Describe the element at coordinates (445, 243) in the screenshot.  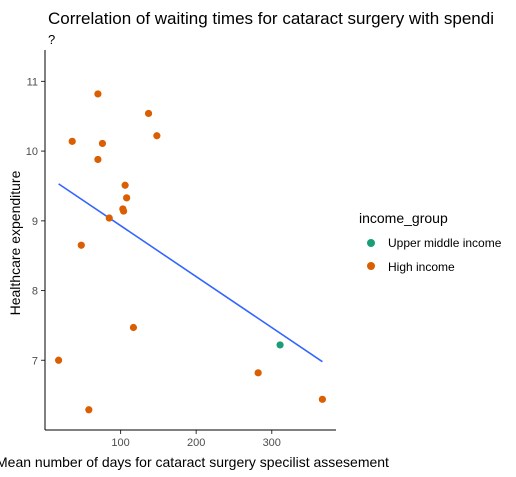
I see `legend-label-upper-middle-income: Upper middle income` at that location.